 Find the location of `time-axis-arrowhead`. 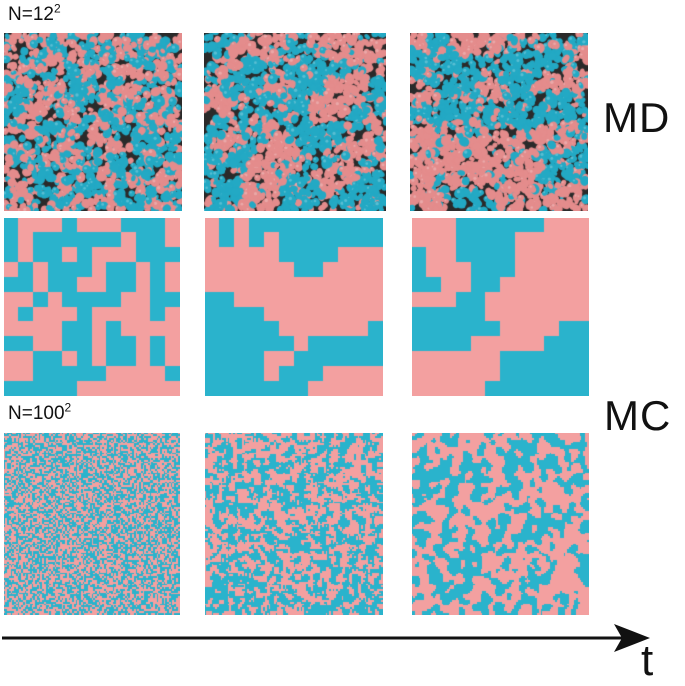

time-axis-arrowhead is located at coordinates (632, 638).